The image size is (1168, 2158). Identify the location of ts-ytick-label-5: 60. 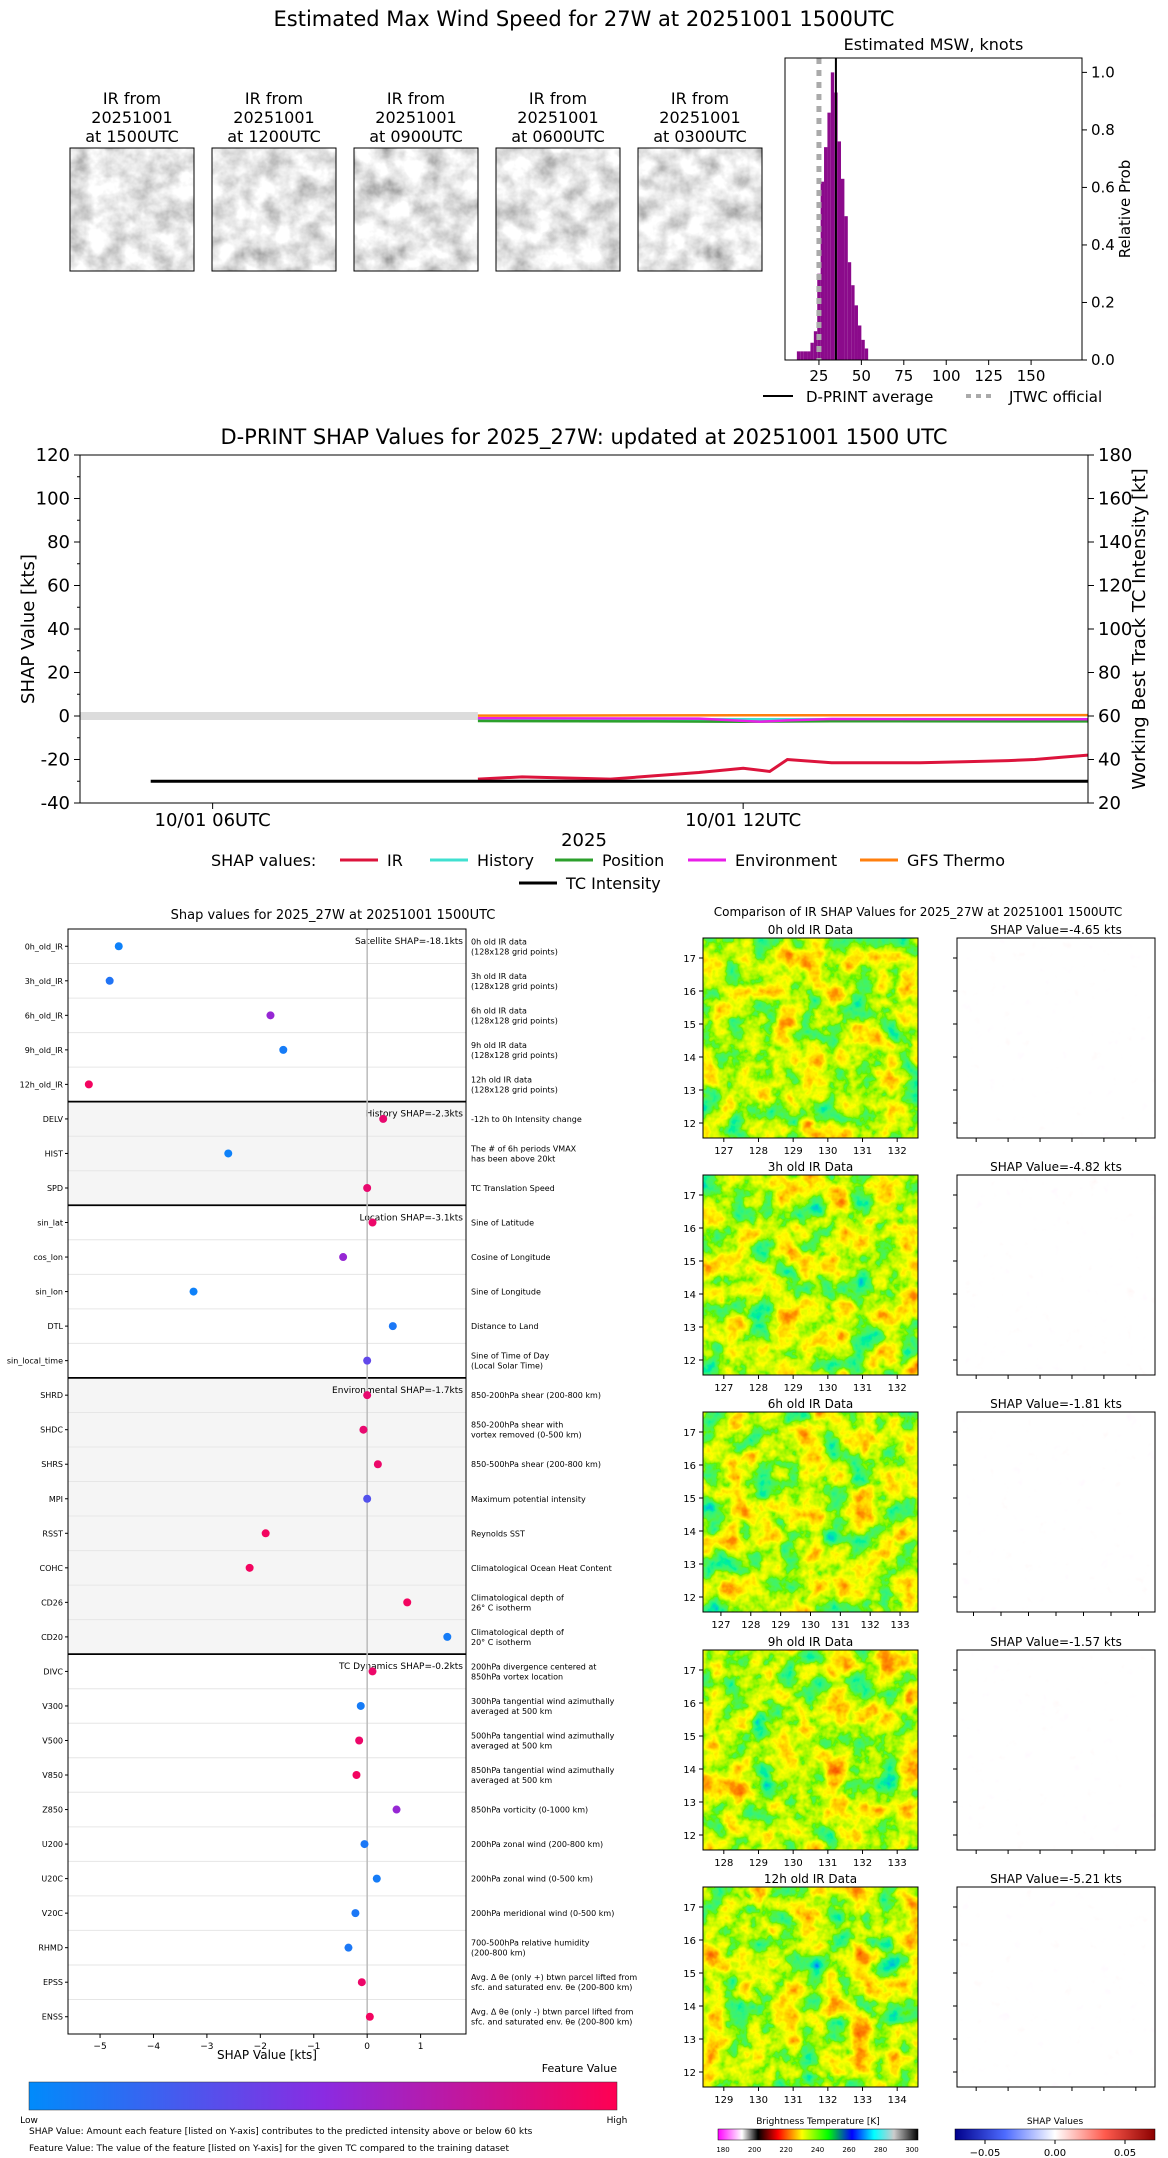
(58, 586).